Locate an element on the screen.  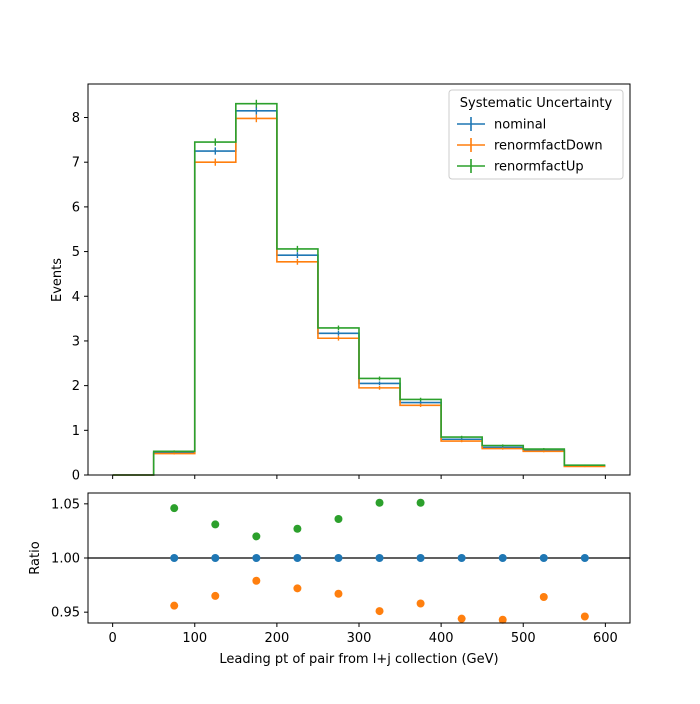
legend-entries: nominal renormfactDown renormfactUp is located at coordinates (530, 146).